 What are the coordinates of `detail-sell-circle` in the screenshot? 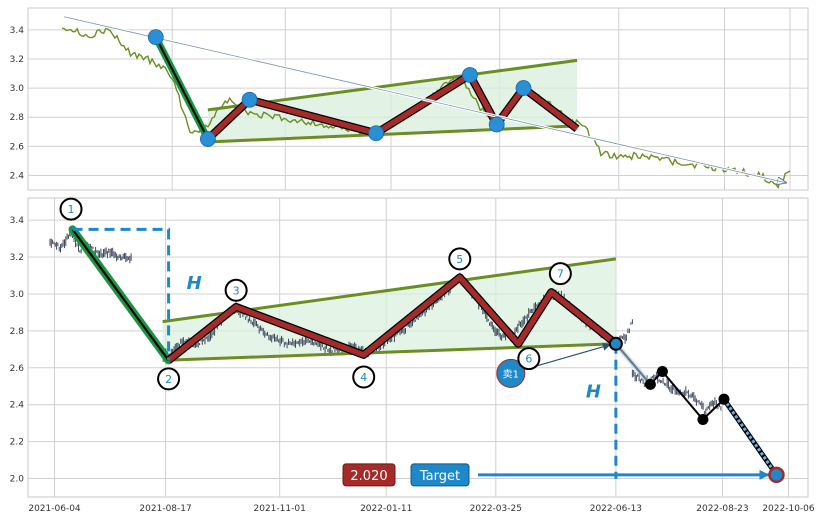 It's located at (511, 373).